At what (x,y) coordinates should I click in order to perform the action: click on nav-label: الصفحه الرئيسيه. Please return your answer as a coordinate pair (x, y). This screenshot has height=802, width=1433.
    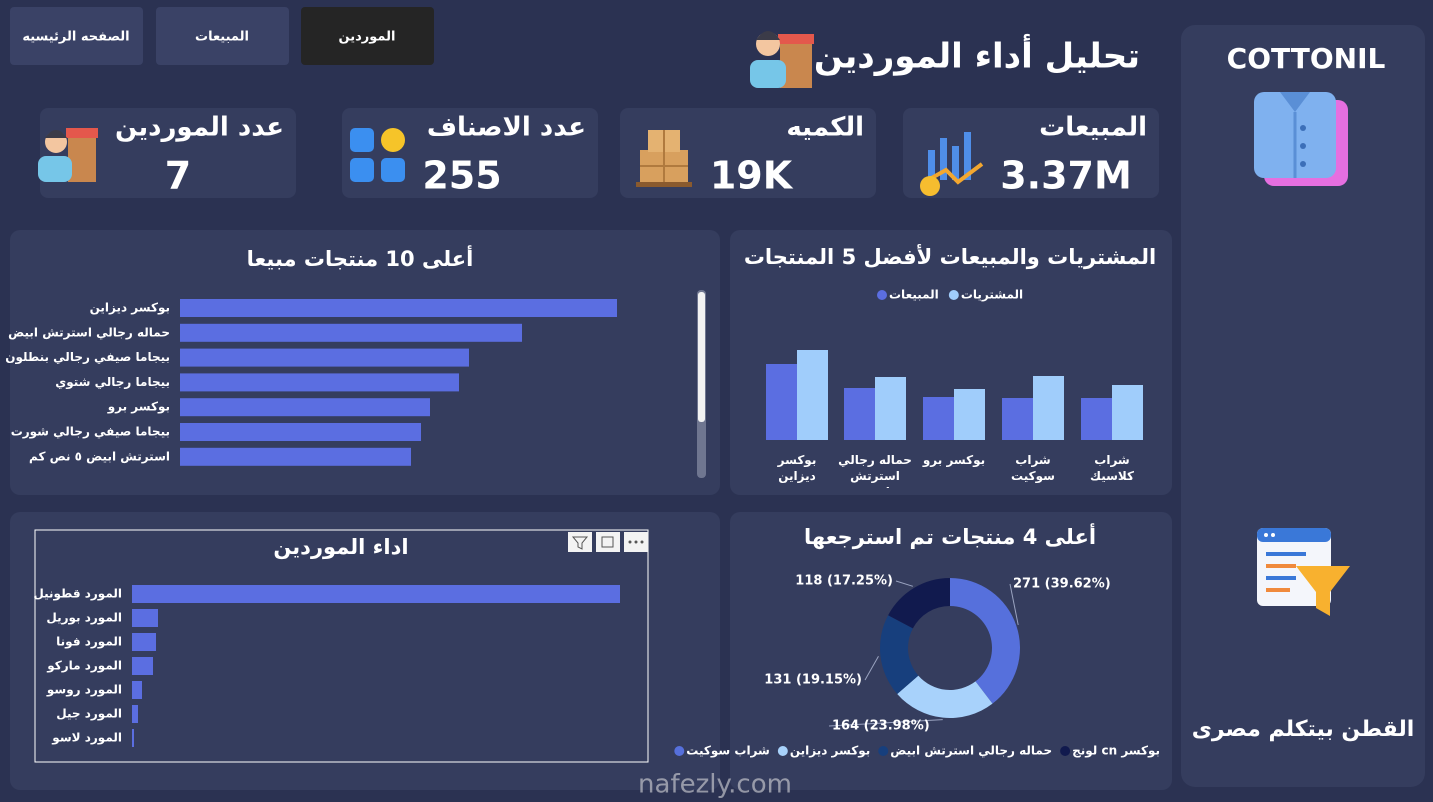
    Looking at the image, I should click on (75, 37).